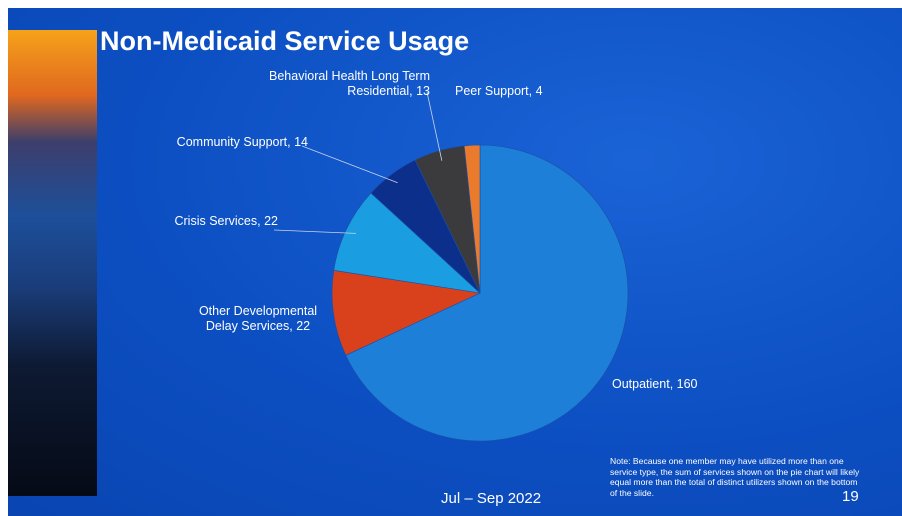 The image size is (902, 516). Describe the element at coordinates (285, 41) in the screenshot. I see `chart-title: Non-Medicaid Service Usage` at that location.